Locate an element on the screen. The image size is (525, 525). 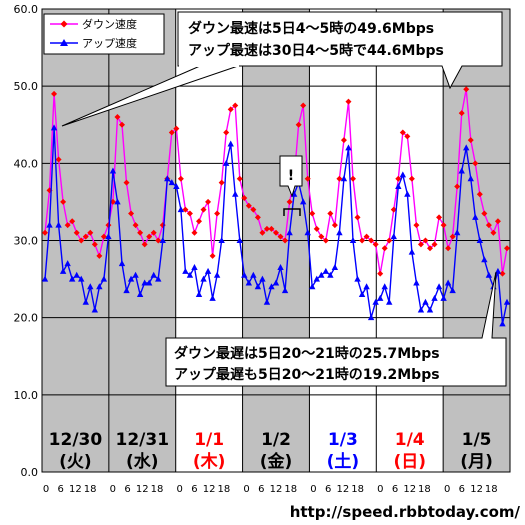
bottom-callout-line1: ダウン最遅は5日20～21時の25.7Mbps is located at coordinates (307, 353).